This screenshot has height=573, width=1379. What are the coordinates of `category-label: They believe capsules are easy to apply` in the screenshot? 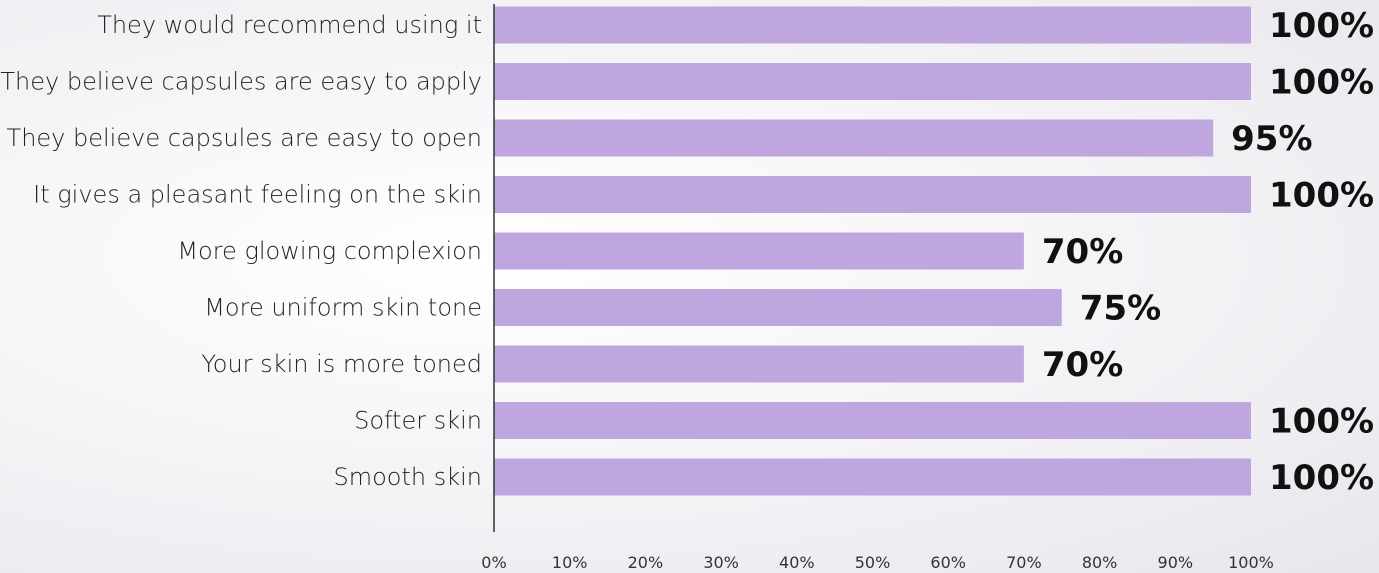 It's located at (241, 82).